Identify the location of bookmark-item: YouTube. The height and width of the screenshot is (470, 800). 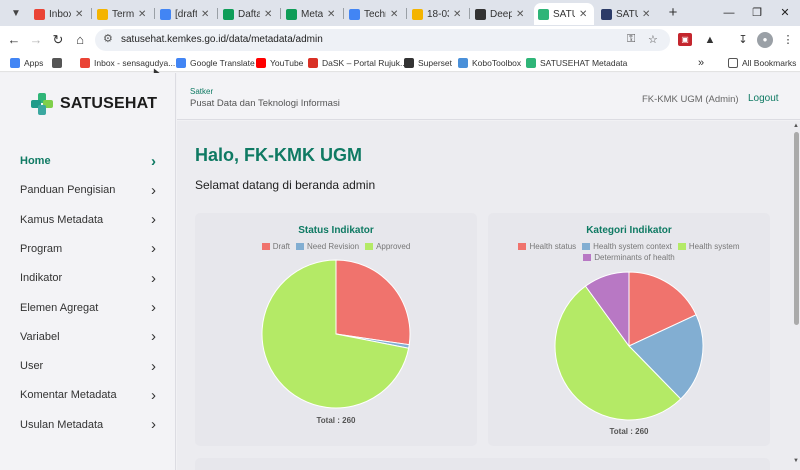
(279, 63).